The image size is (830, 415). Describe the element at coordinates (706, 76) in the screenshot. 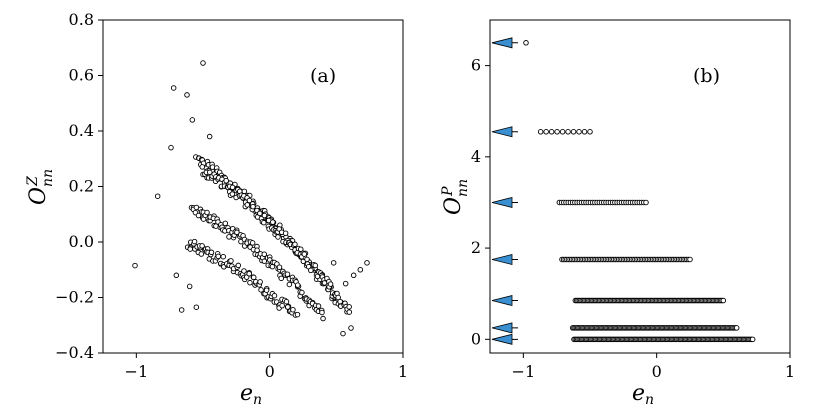

I see `panel-b-label: (b)` at that location.